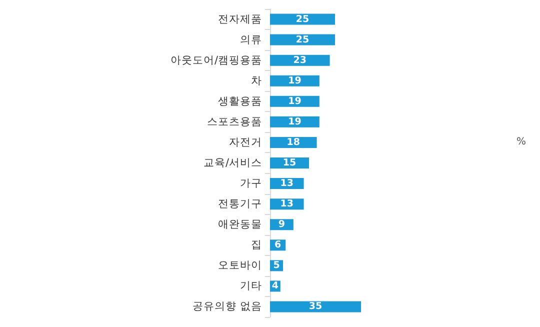  Describe the element at coordinates (293, 142) in the screenshot. I see `data-label: 18` at that location.